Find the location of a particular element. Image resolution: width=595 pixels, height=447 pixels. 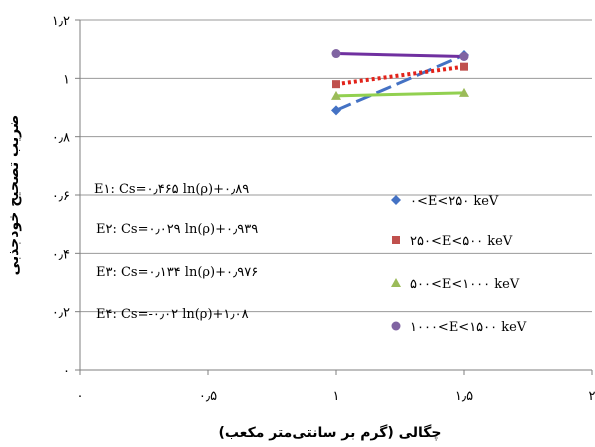

y-tick-label: ۰٫۲ is located at coordinates (61, 313).